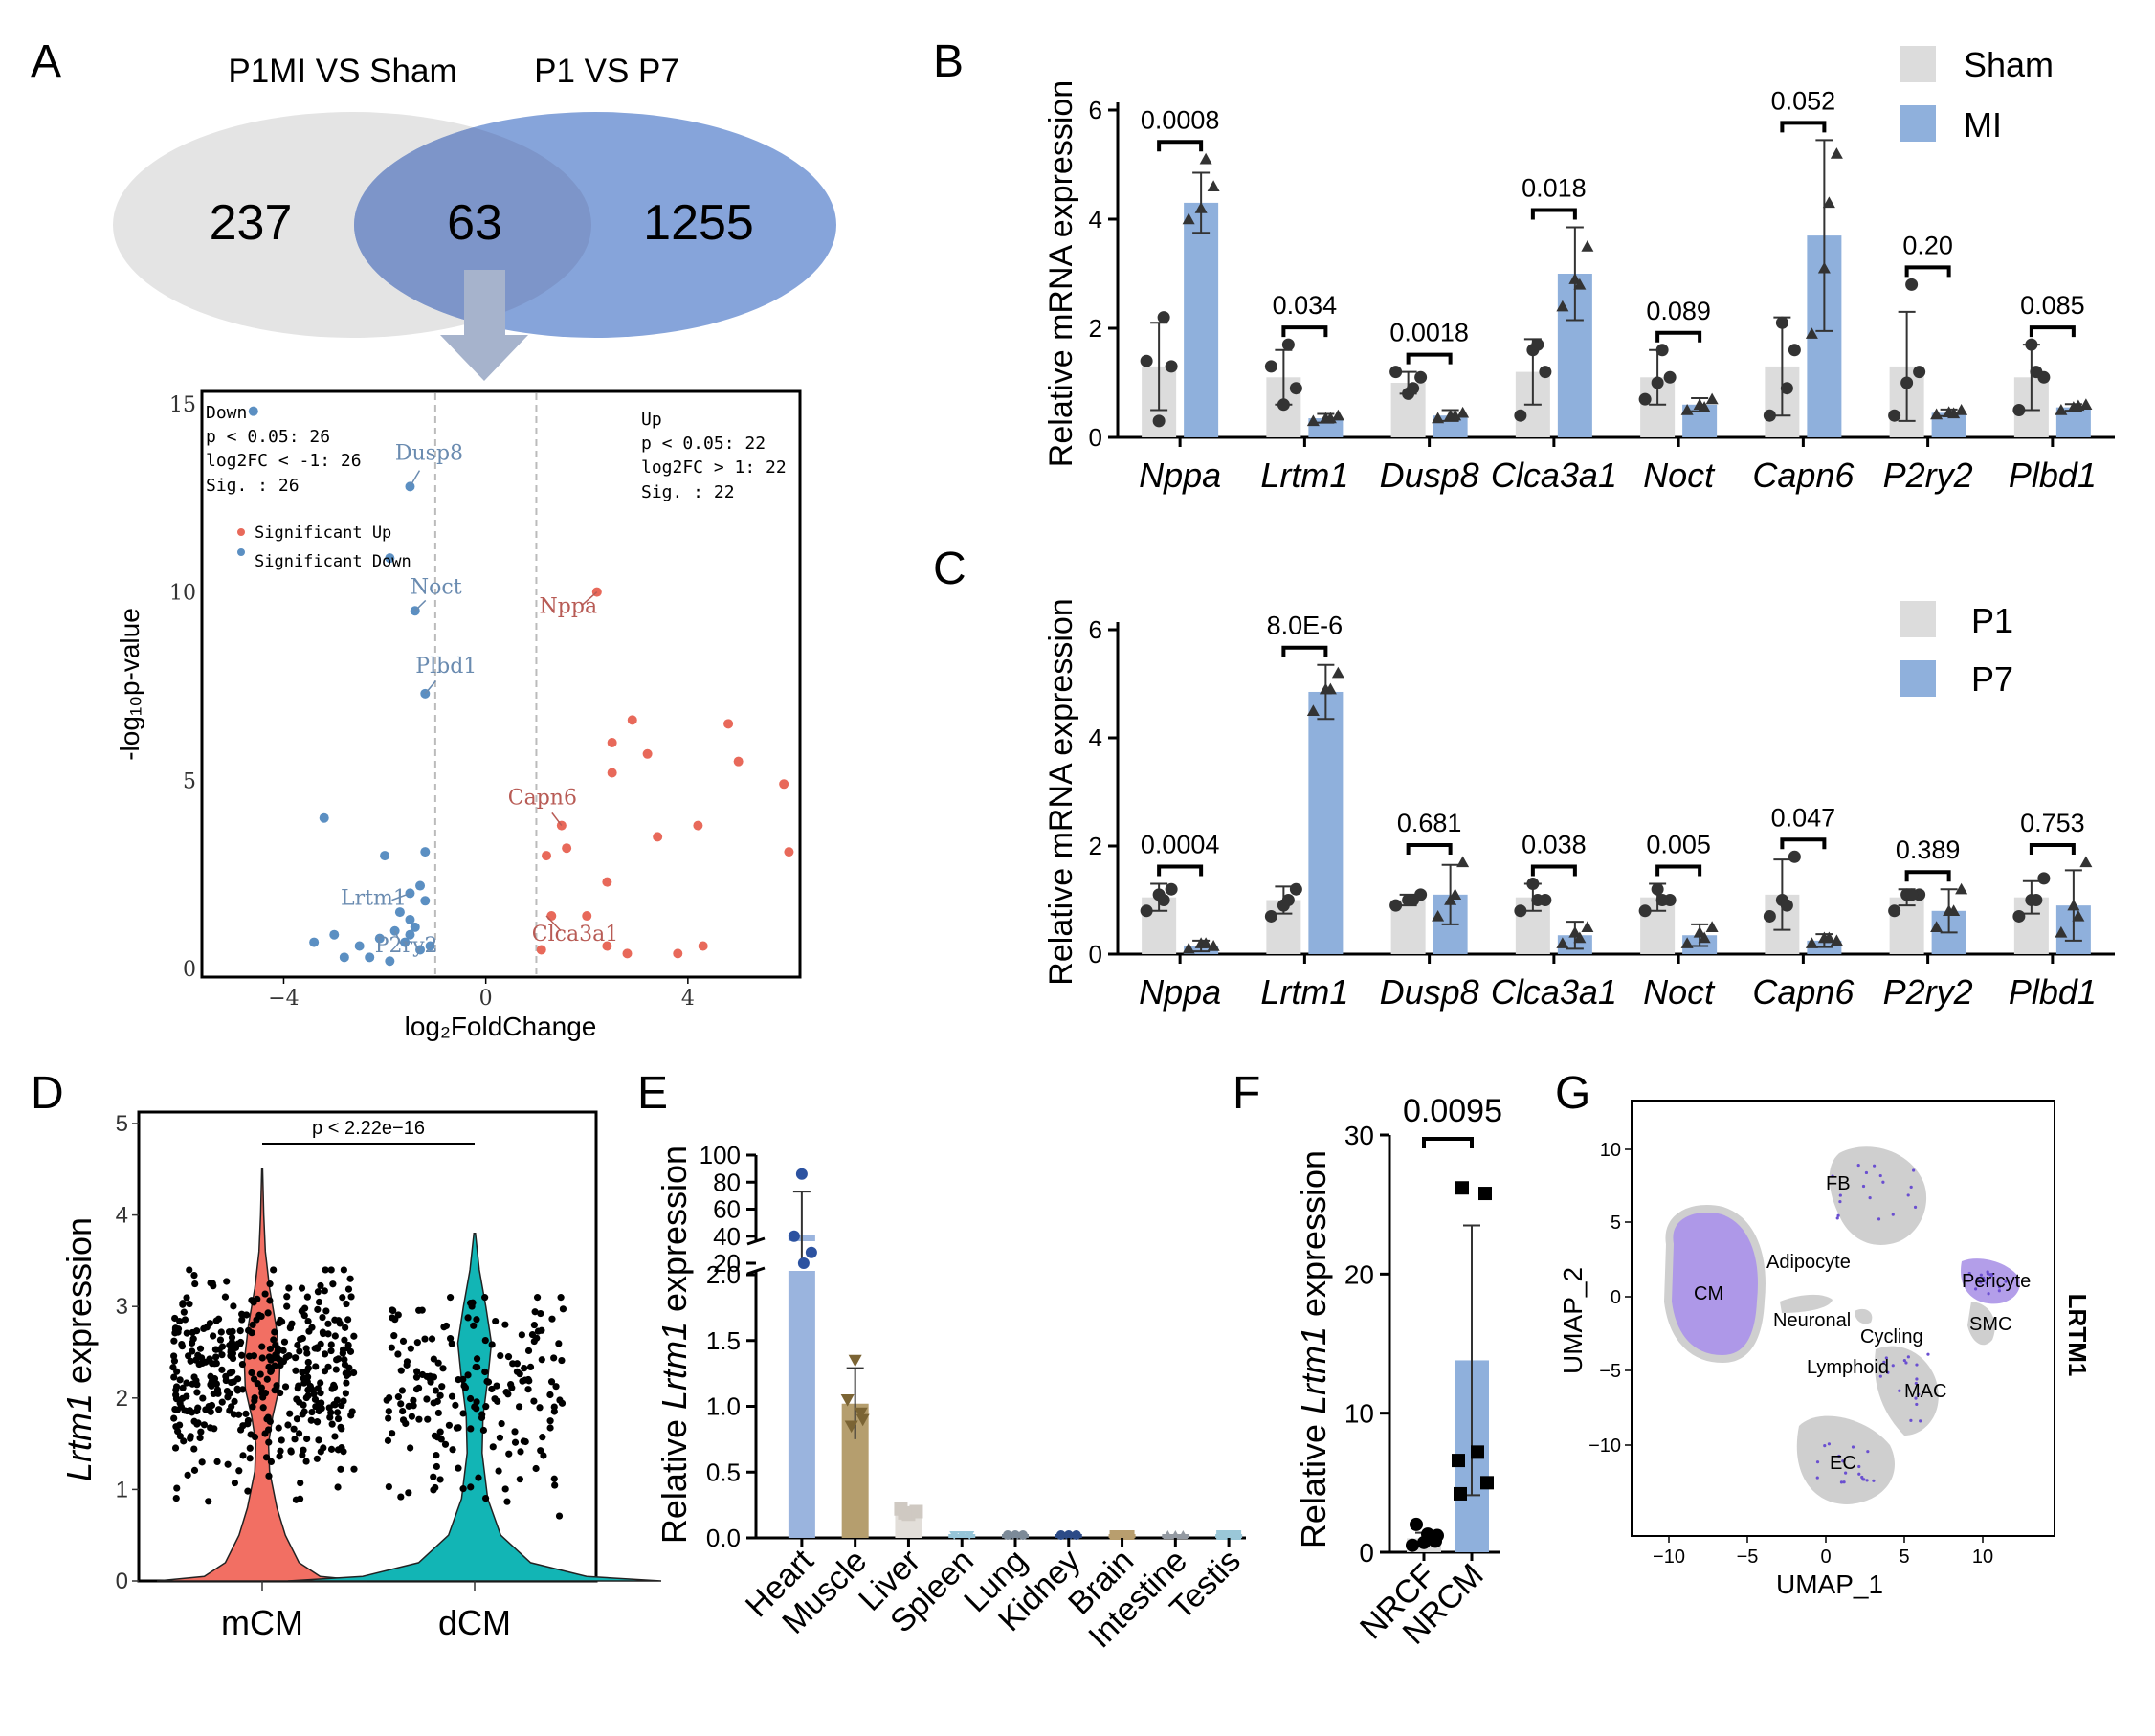 The height and width of the screenshot is (1736, 2155). I want to click on x-tick-label-4: 10, so click(1983, 1557).